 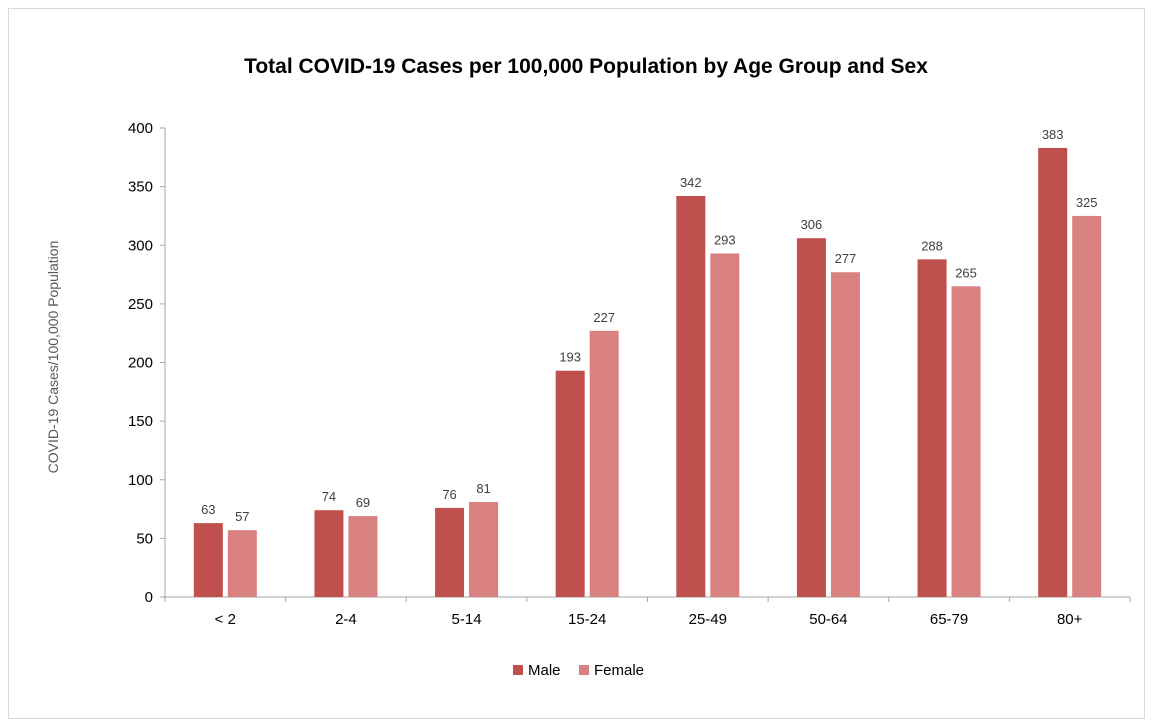 What do you see at coordinates (346, 619) in the screenshot?
I see `x-tick-label: 2-4` at bounding box center [346, 619].